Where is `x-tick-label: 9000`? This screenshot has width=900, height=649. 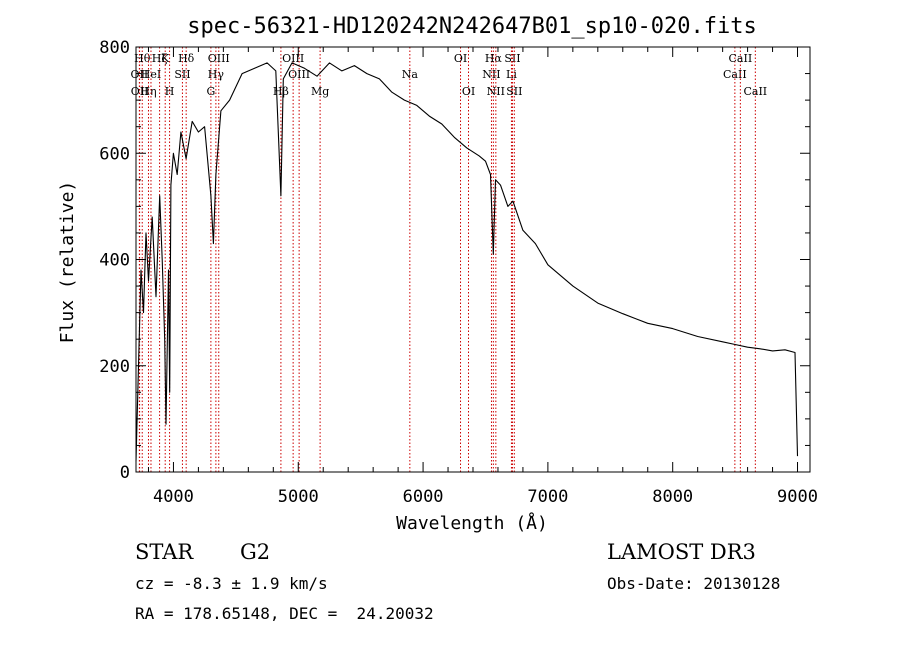 x-tick-label: 9000 is located at coordinates (797, 497).